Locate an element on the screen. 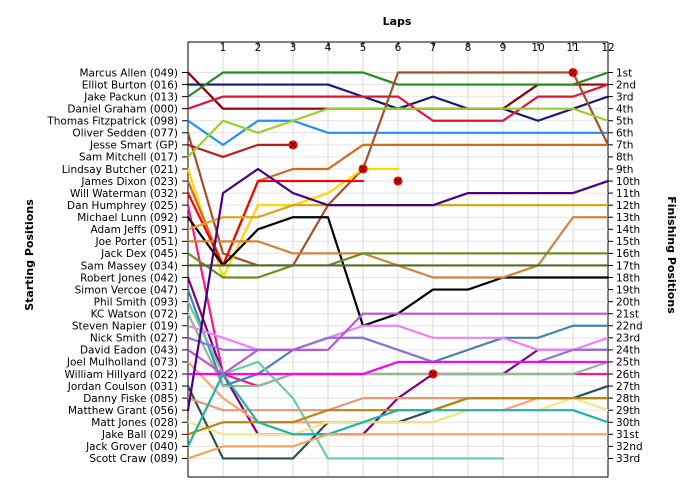  finishing-position-label: 31st is located at coordinates (627, 435).